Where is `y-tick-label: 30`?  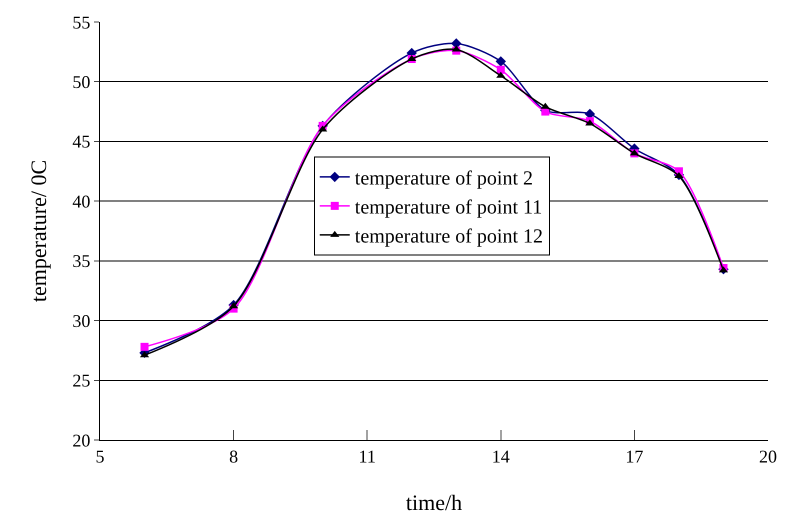 y-tick-label: 30 is located at coordinates (81, 320).